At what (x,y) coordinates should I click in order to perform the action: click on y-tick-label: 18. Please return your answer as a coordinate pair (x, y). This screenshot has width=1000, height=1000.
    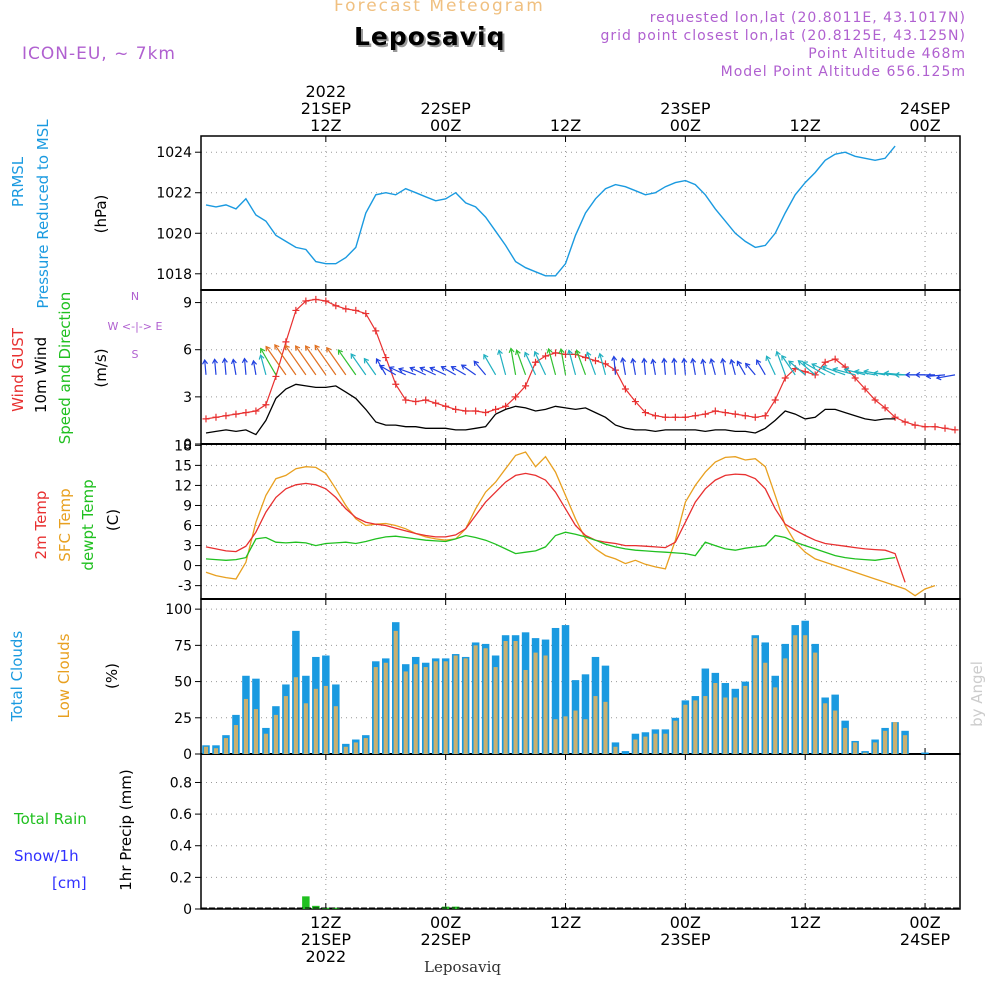
    Looking at the image, I should click on (183, 446).